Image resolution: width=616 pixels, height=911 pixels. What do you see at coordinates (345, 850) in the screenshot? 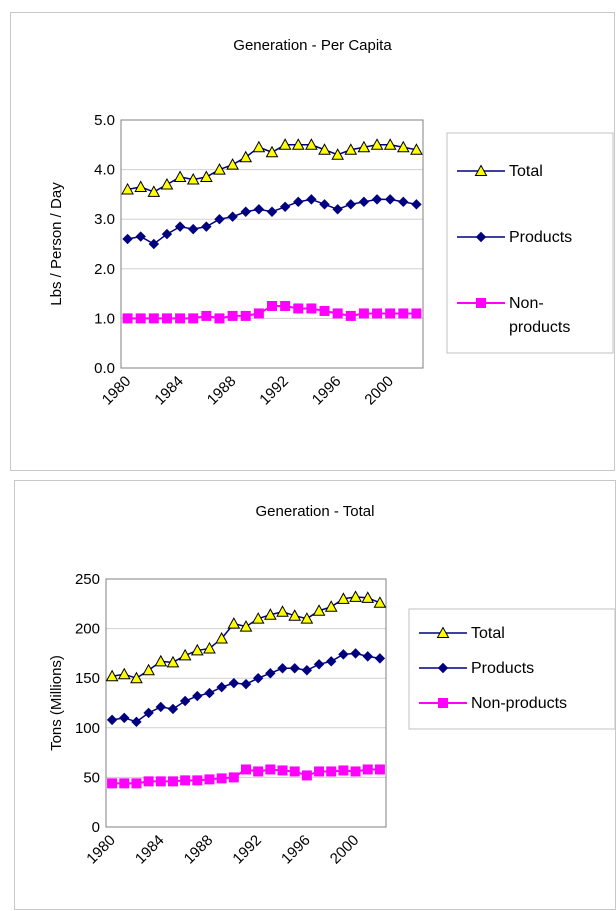
I see `x-tick-label: 2000` at bounding box center [345, 850].